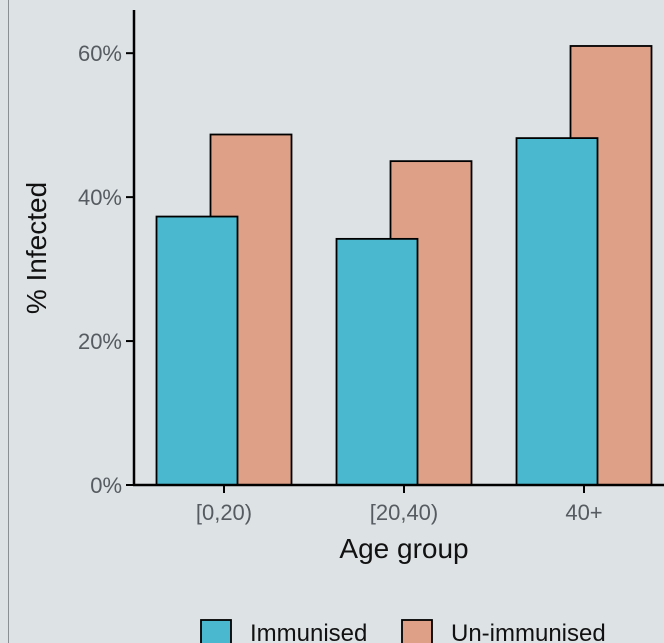  What do you see at coordinates (106, 269) in the screenshot?
I see `y-ticks: 0% 20% 40% 60%` at bounding box center [106, 269].